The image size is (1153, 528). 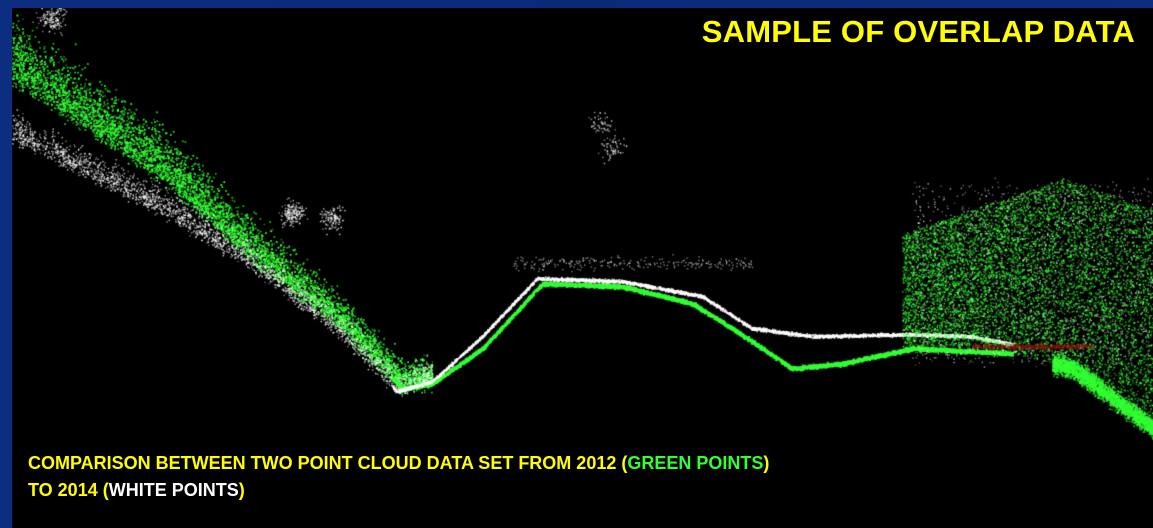 What do you see at coordinates (695, 463) in the screenshot?
I see `caption-green-points: GREEN POINTS` at bounding box center [695, 463].